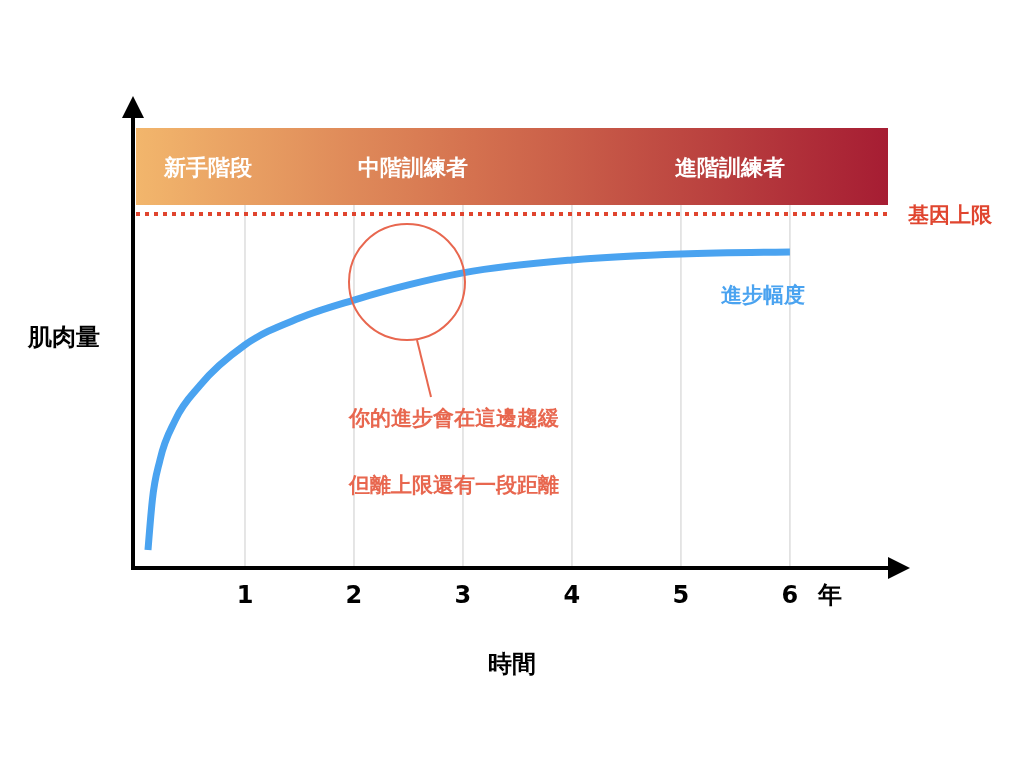 This screenshot has height=768, width=1024. What do you see at coordinates (829, 595) in the screenshot?
I see `text: 年` at bounding box center [829, 595].